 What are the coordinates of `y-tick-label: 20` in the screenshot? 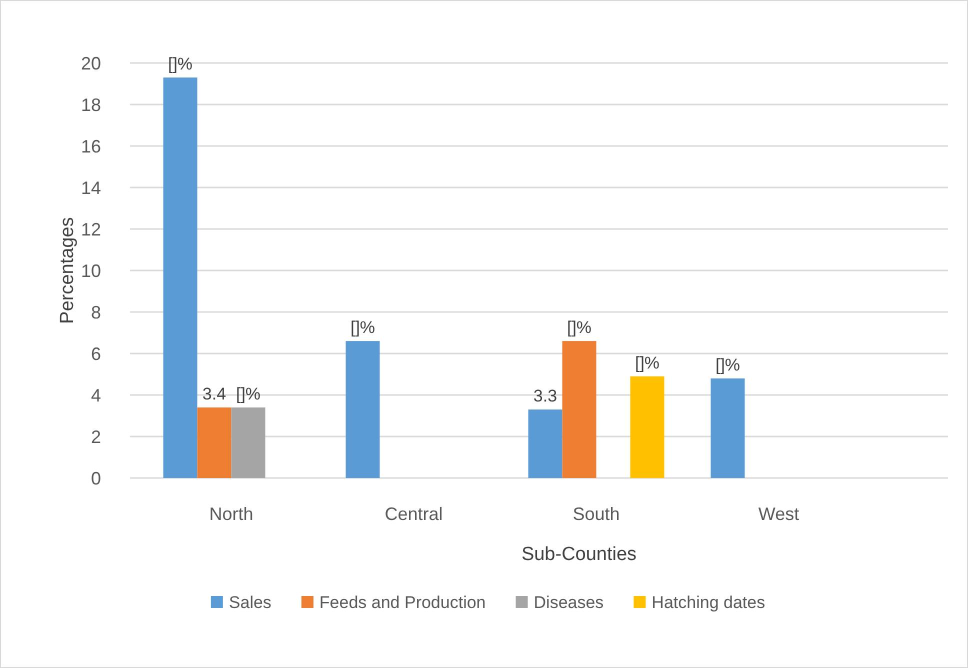 It's located at (90, 63).